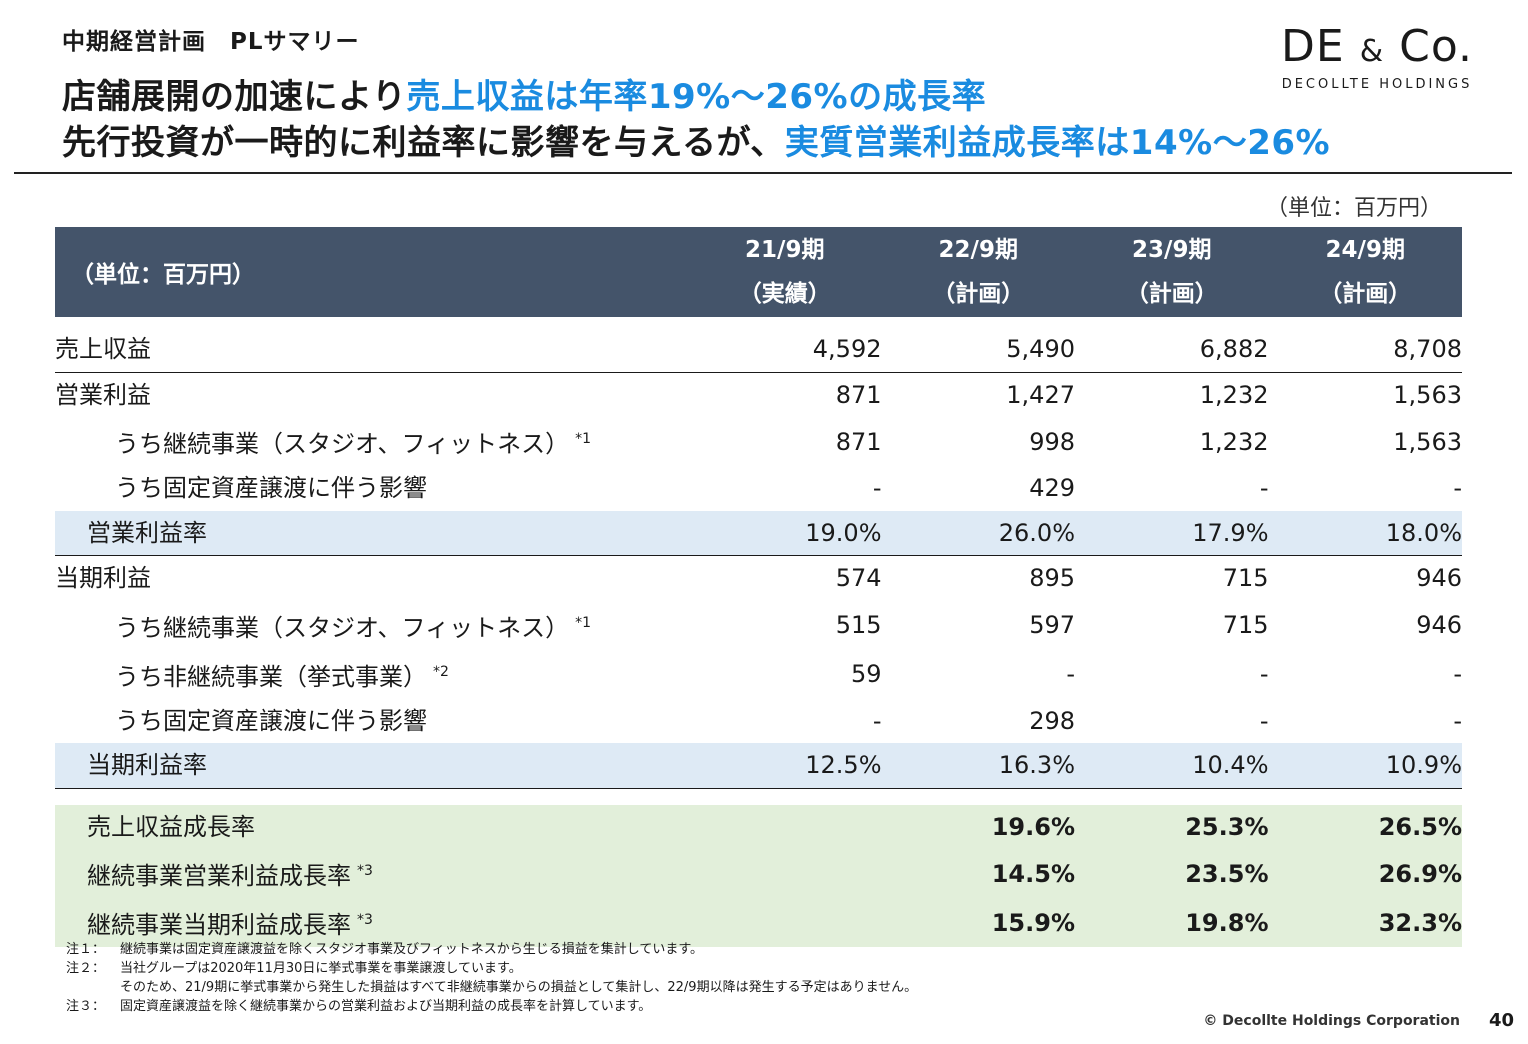  What do you see at coordinates (758, 826) in the screenshot?
I see `growth-row: 売上収益成長率 19.6% 25.3% 26.5%` at bounding box center [758, 826].